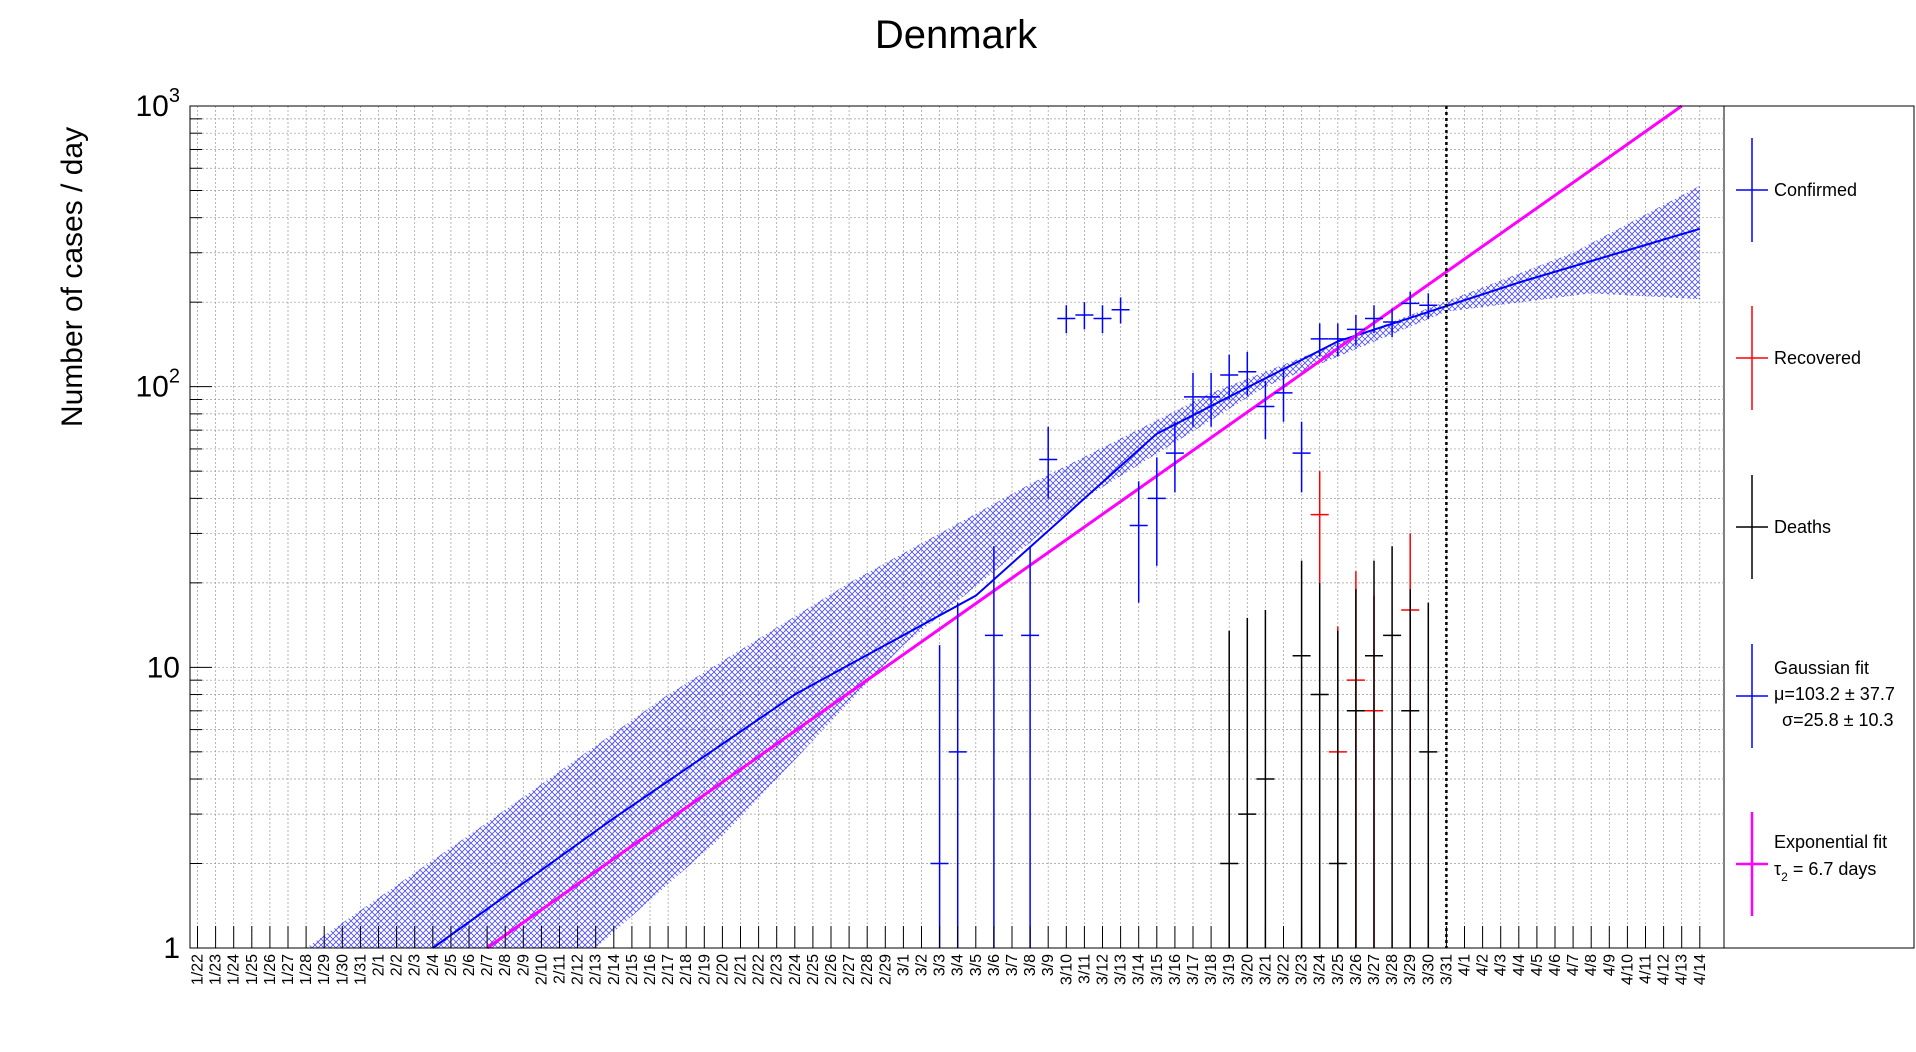 Image resolution: width=1916 pixels, height=1052 pixels. I want to click on x-tick-label: 1/25, so click(252, 969).